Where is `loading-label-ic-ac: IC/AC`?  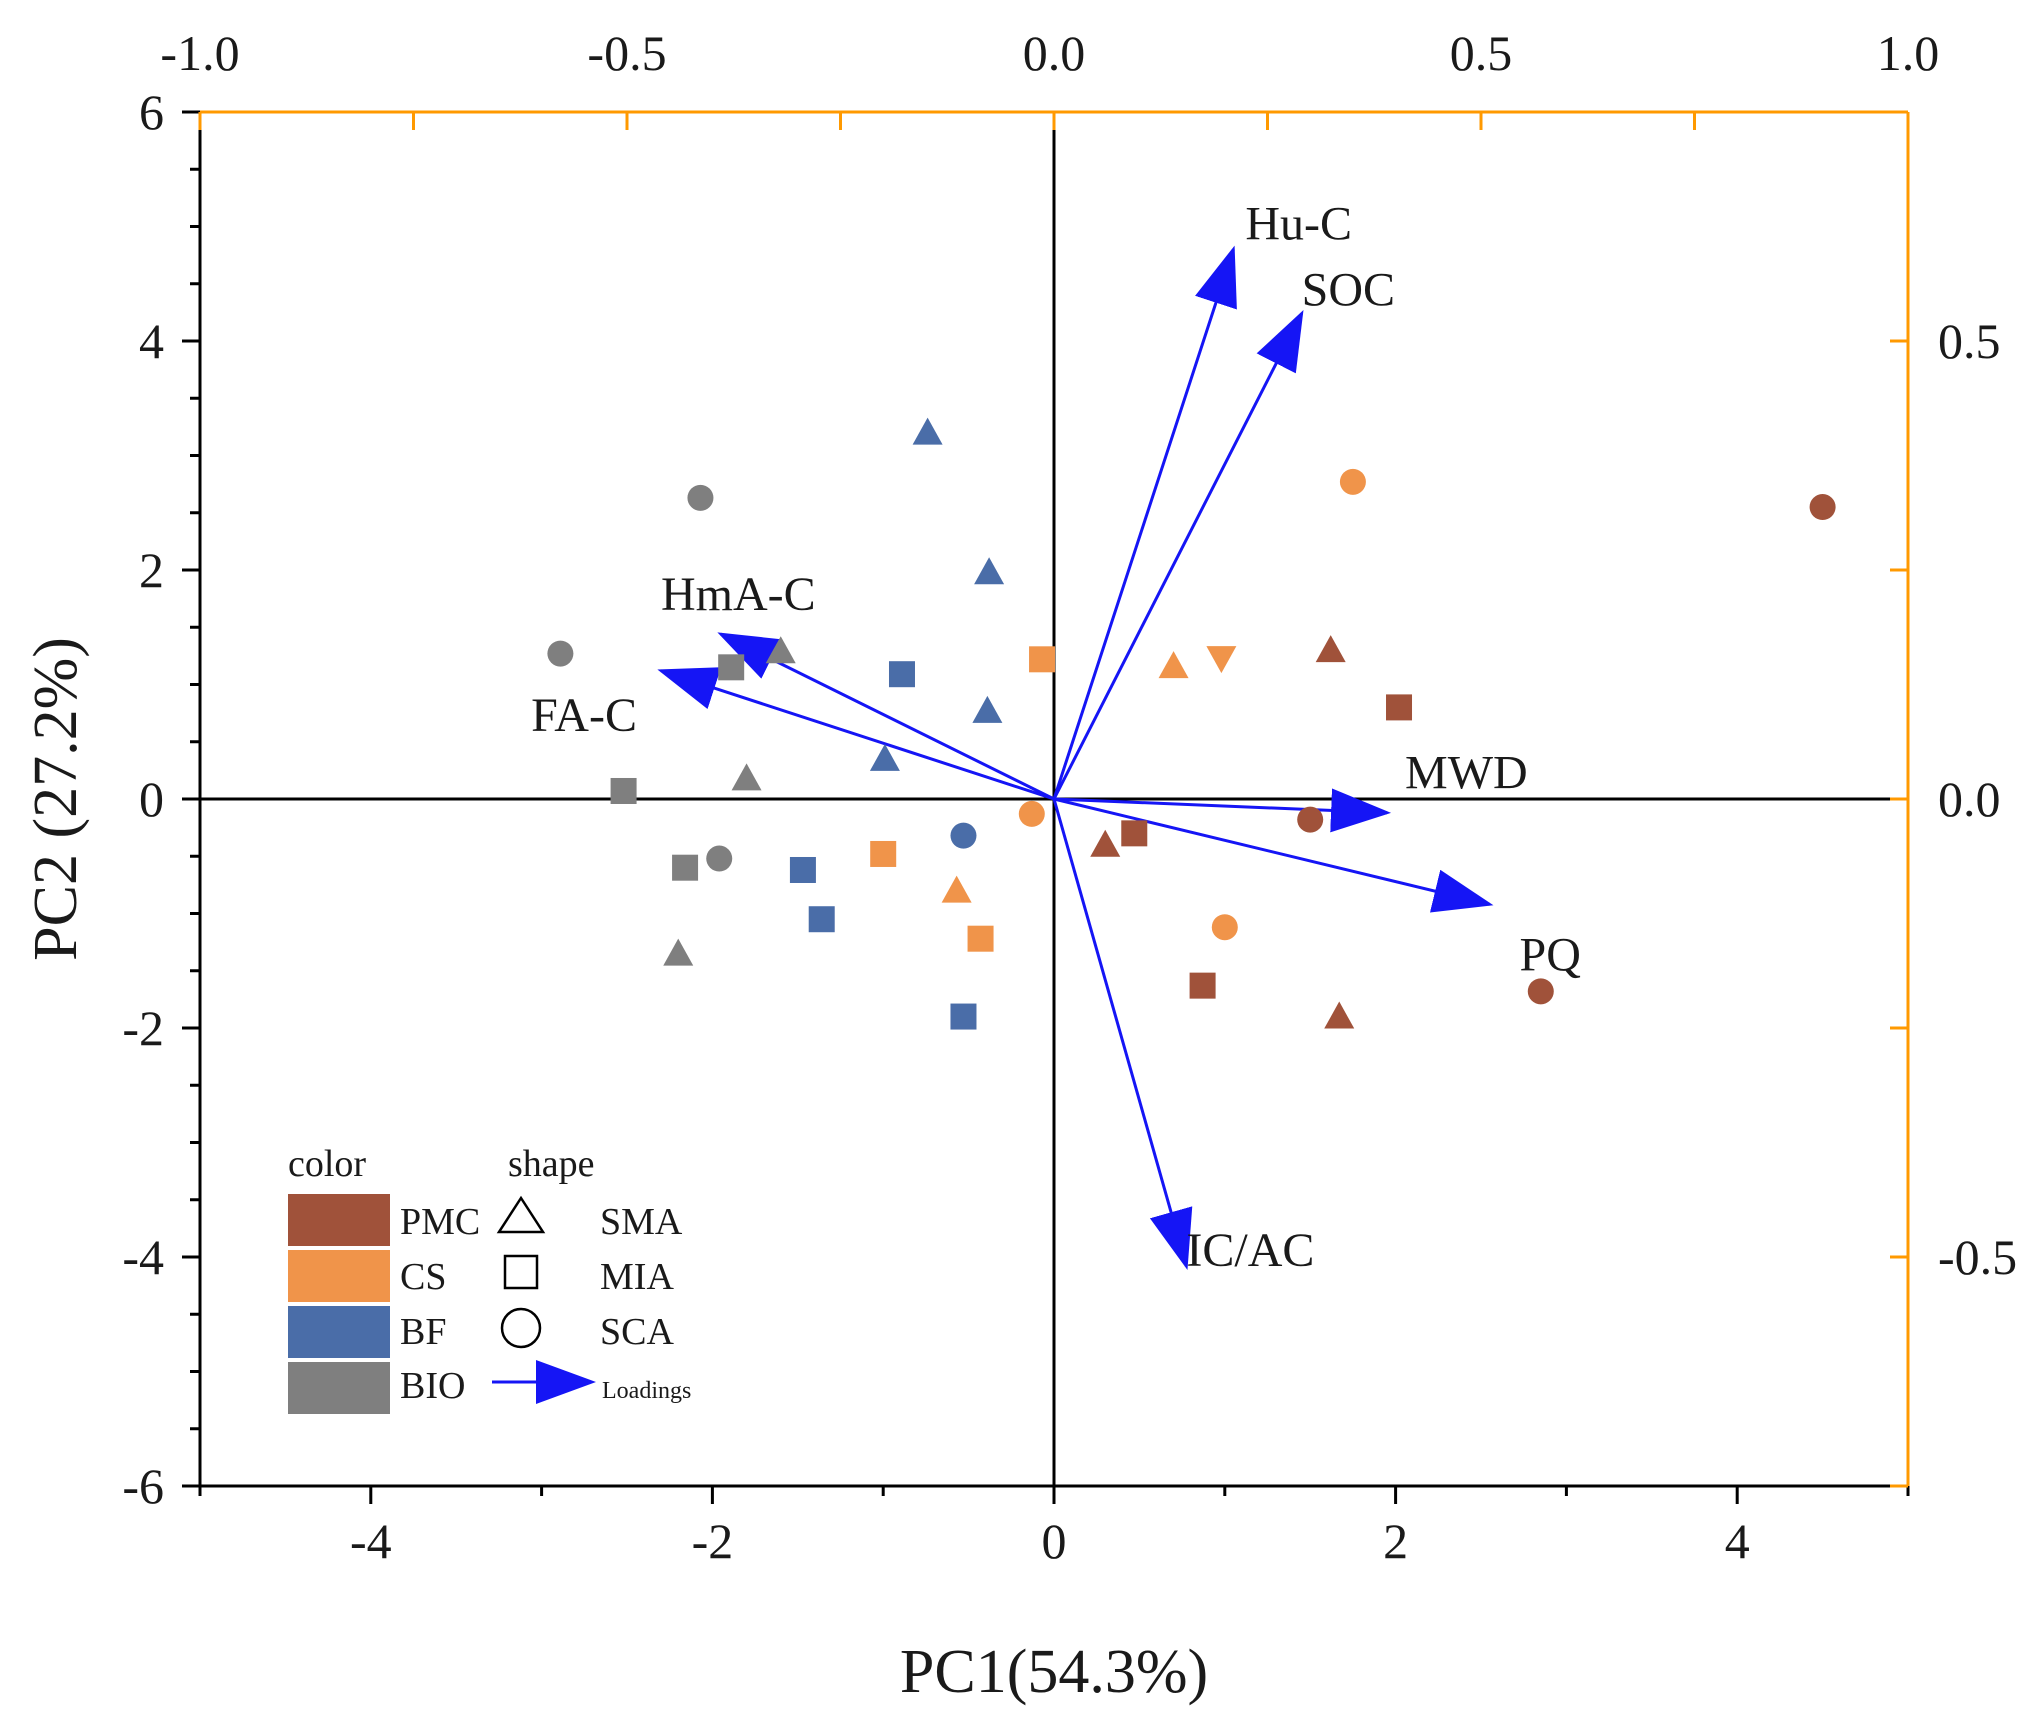
loading-label-ic-ac: IC/AC is located at coordinates (1250, 1250).